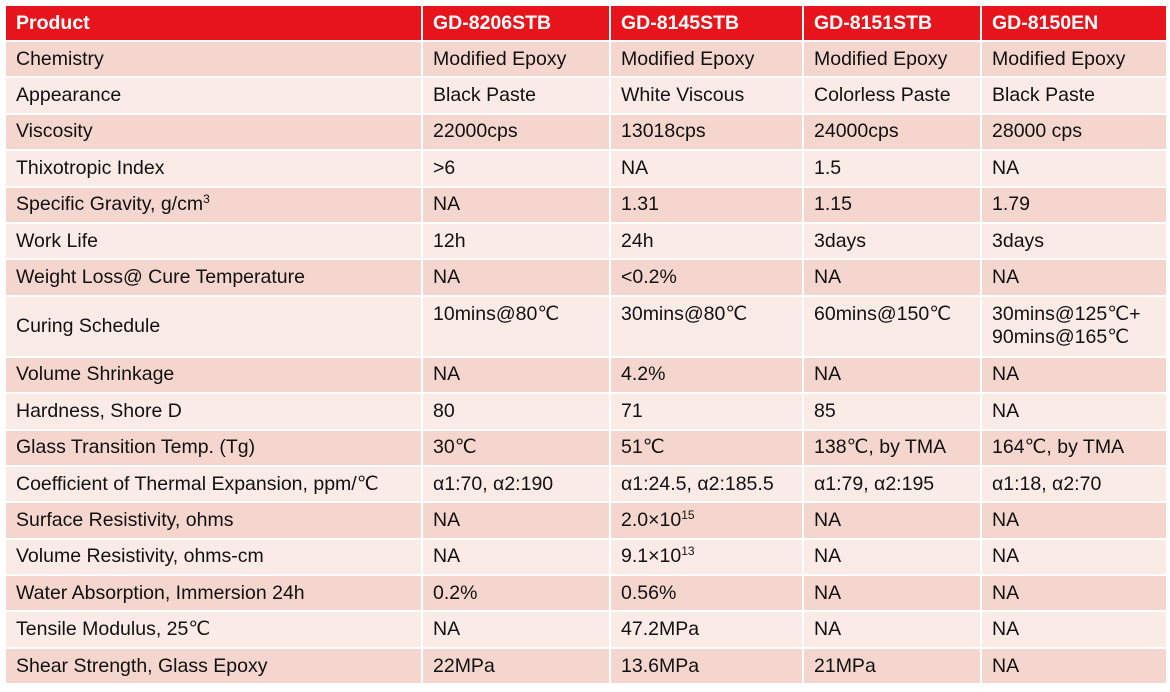 This screenshot has width=1170, height=692. Describe the element at coordinates (707, 205) in the screenshot. I see `table-cell: 1.31` at that location.